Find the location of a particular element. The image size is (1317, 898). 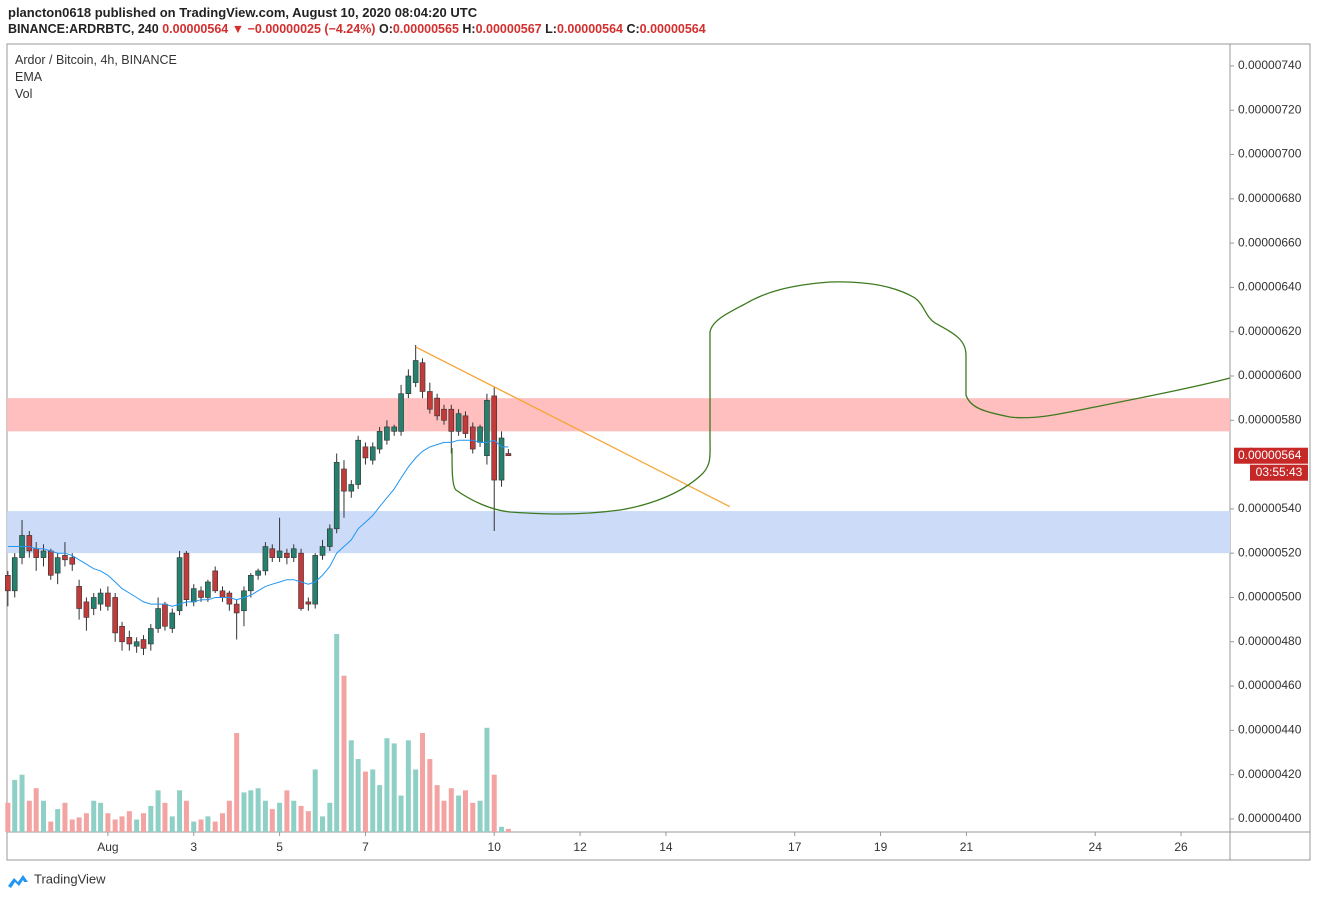

x-tick-label: Aug is located at coordinates (107, 847).